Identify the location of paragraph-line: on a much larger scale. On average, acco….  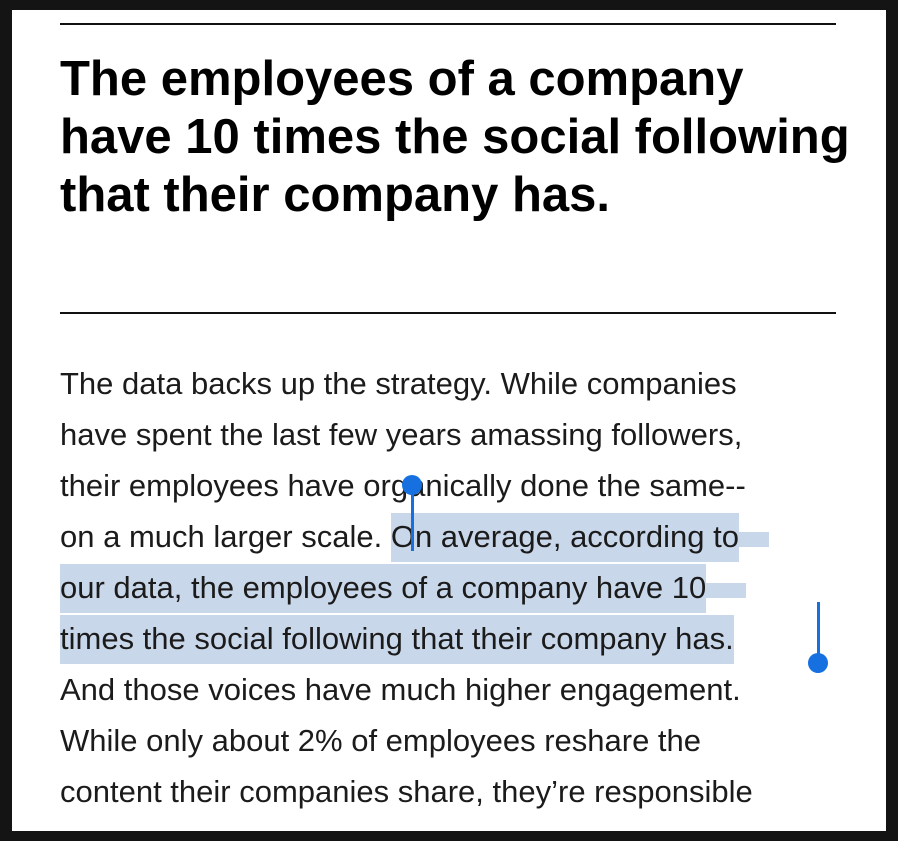
(460, 536).